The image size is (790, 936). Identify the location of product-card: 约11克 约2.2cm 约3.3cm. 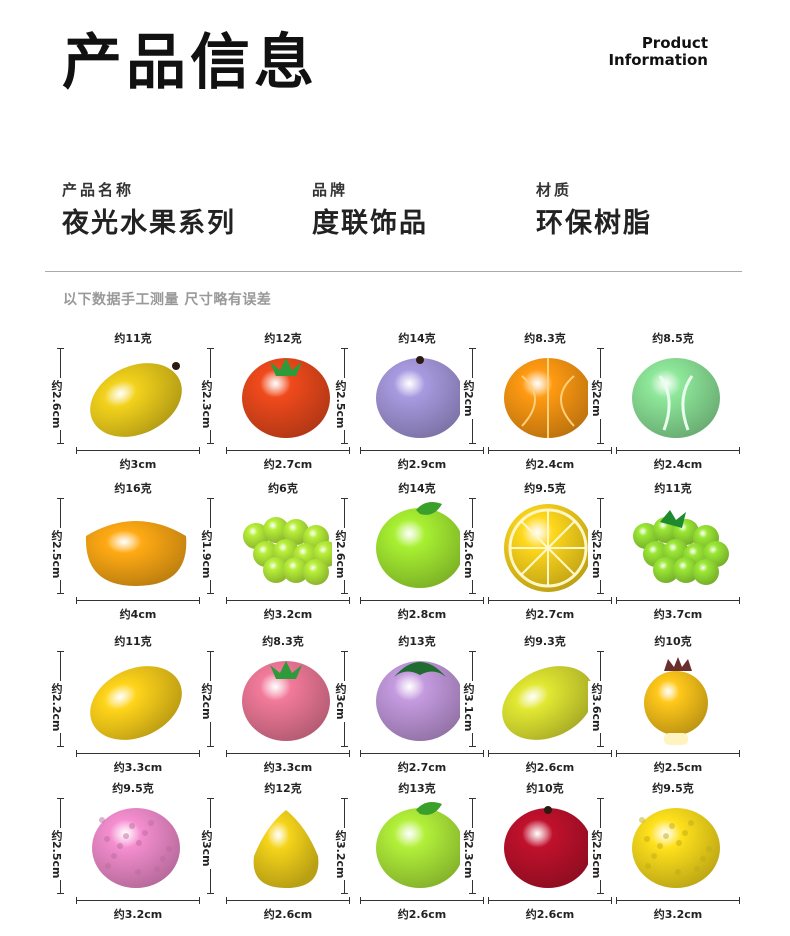
(128, 705).